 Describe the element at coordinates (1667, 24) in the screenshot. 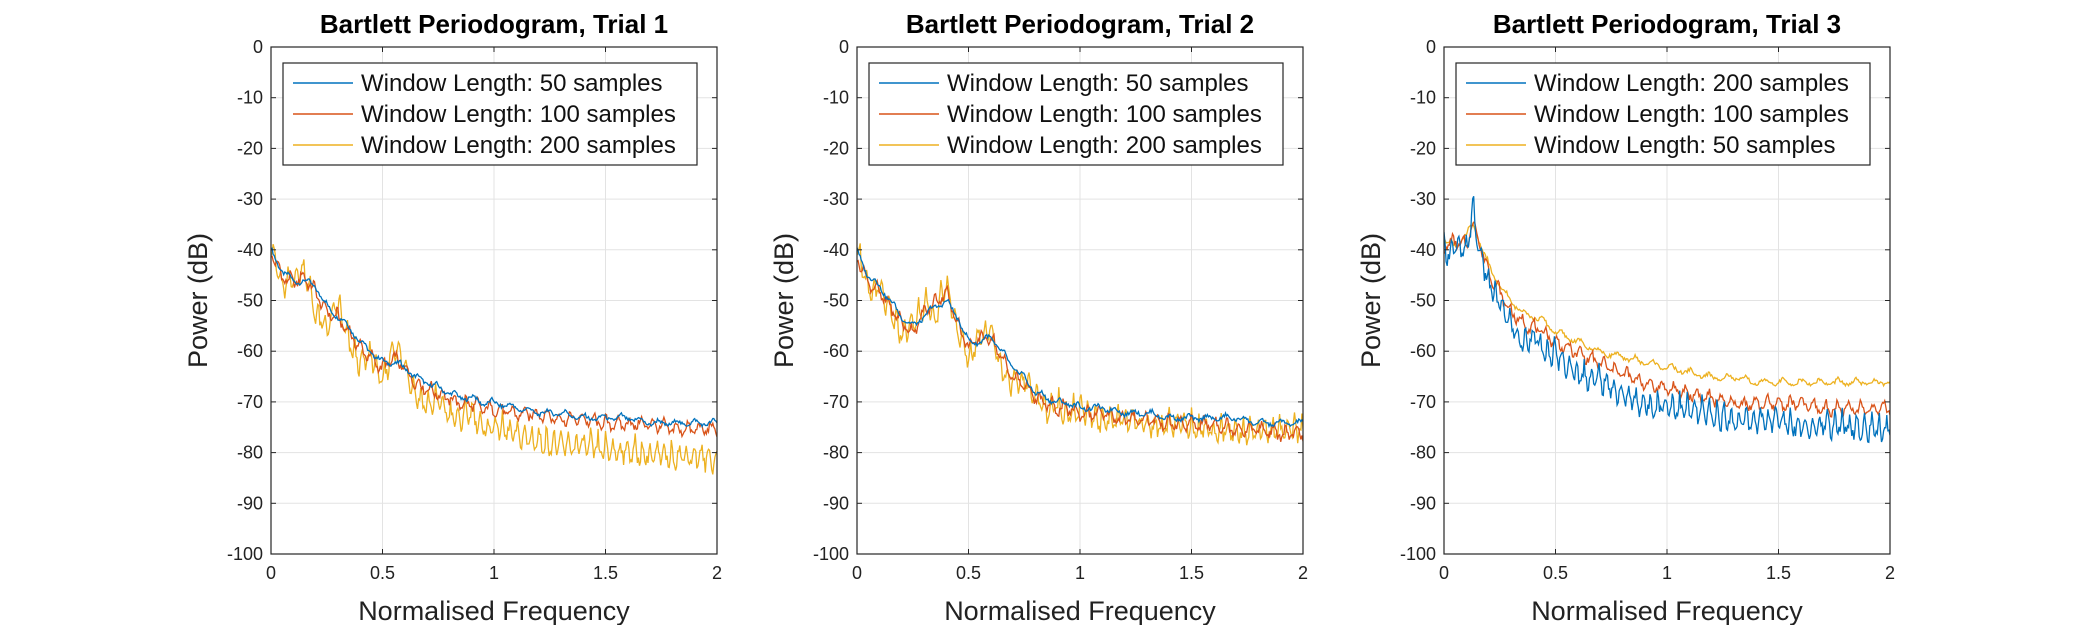

I see `chart-title: Bartlett Periodogram, Trial 3` at that location.